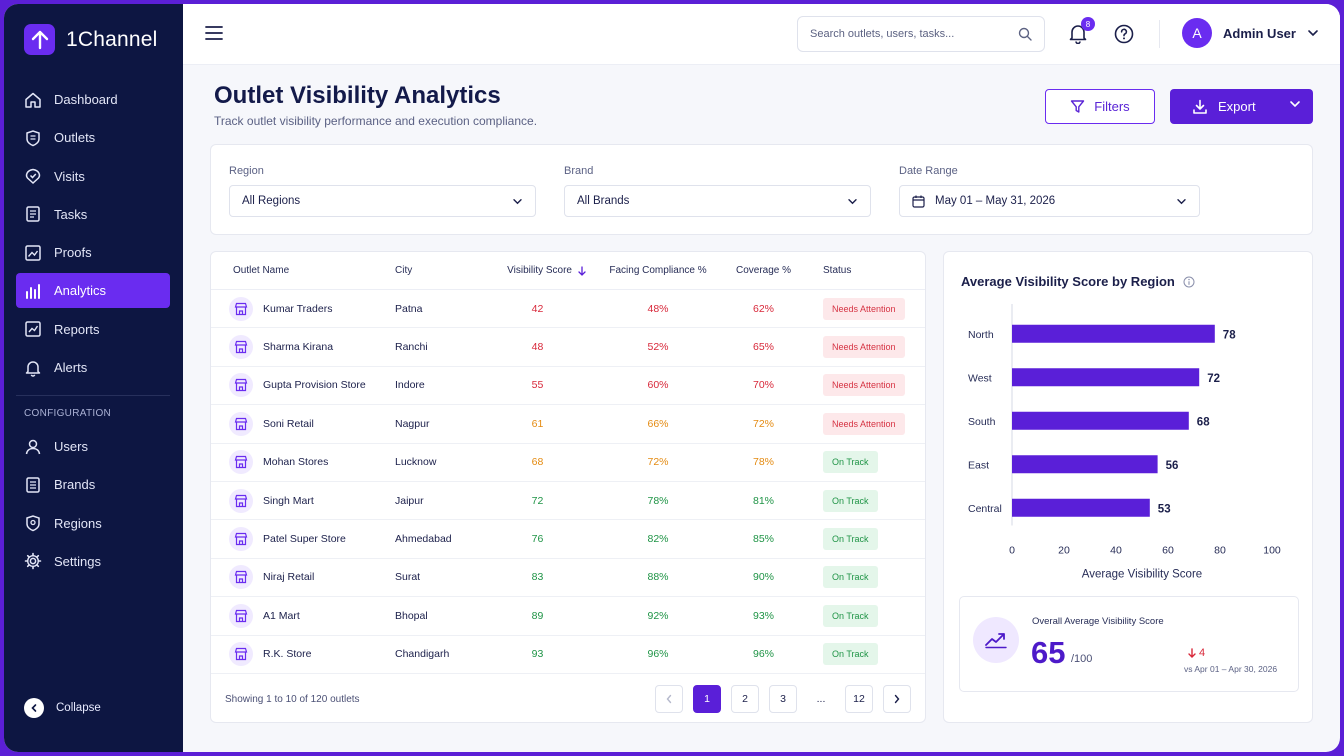 This screenshot has height=756, width=1344. I want to click on info-icon, so click(1189, 282).